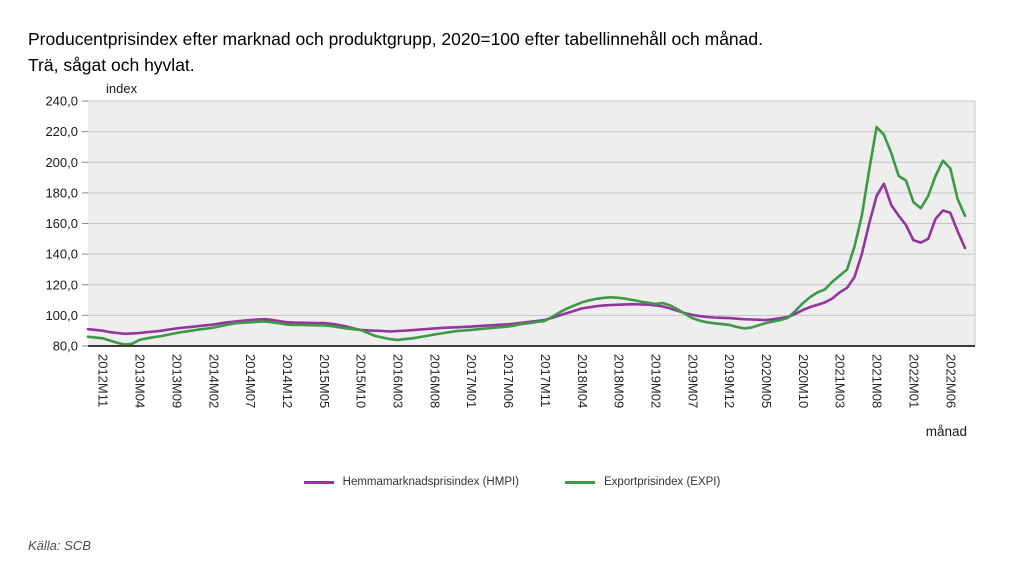  I want to click on legend-item-expi: Exportprisindex (EXPI), so click(642, 482).